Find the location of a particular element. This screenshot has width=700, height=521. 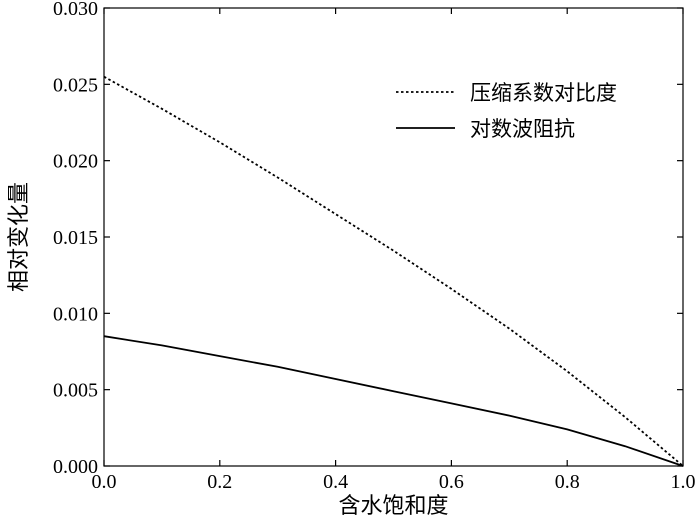

y-tick-label: 0.015 is located at coordinates (75, 238).